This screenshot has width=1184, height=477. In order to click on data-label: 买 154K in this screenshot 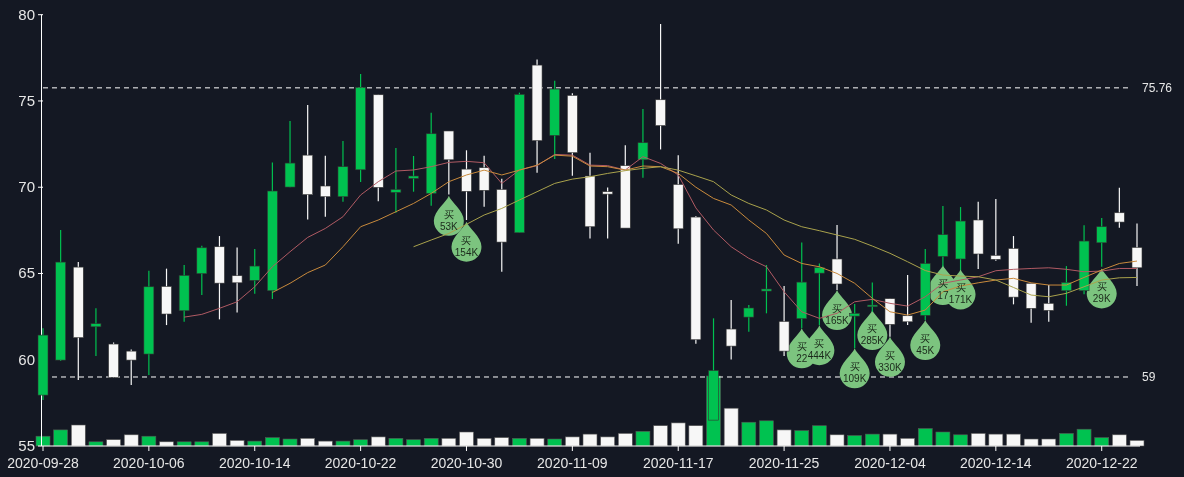, I will do `click(466, 246)`.